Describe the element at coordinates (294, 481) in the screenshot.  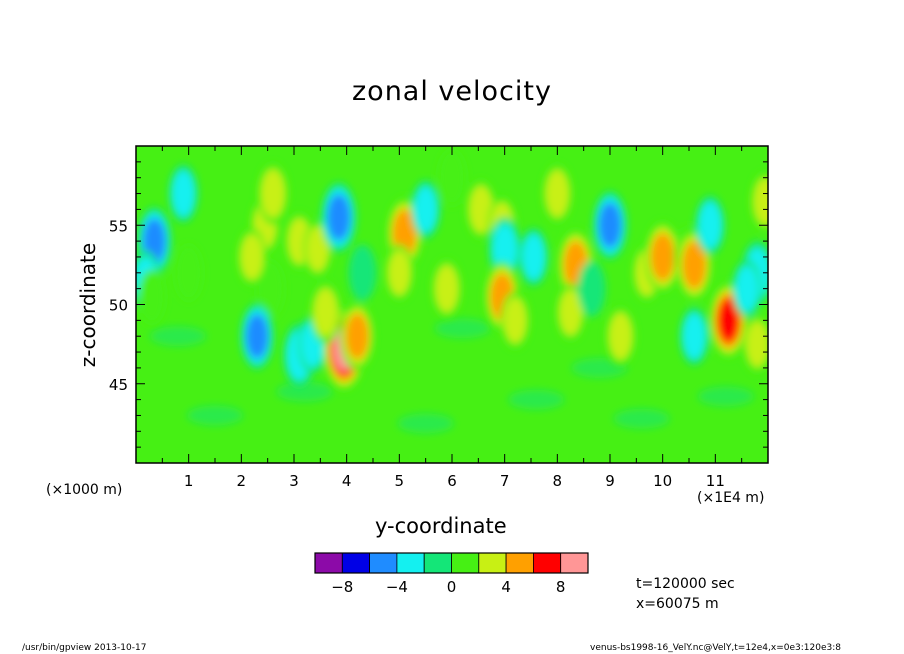
I see `x-tick-label: 3` at that location.